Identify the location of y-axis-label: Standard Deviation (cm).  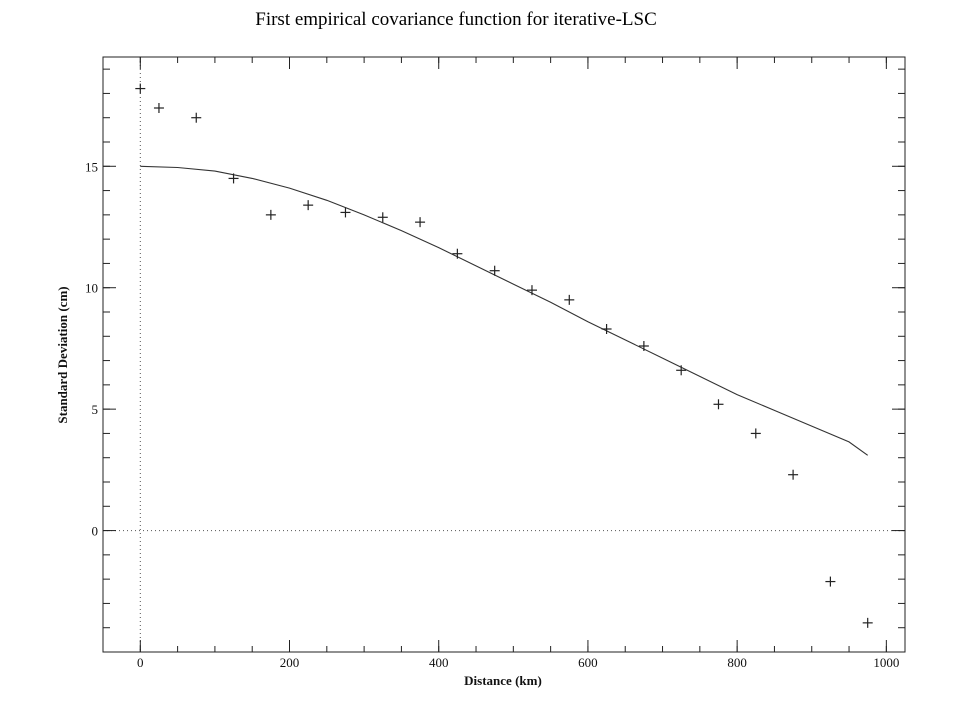
(62, 354).